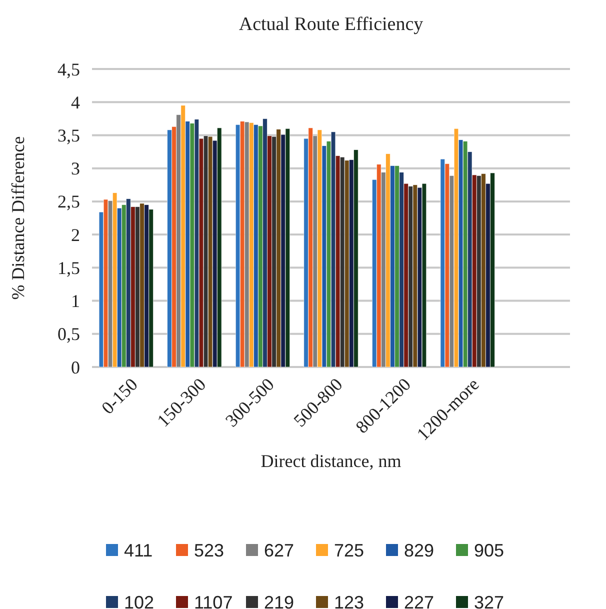 The image size is (606, 609). What do you see at coordinates (419, 550) in the screenshot?
I see `legend-label: 829` at bounding box center [419, 550].